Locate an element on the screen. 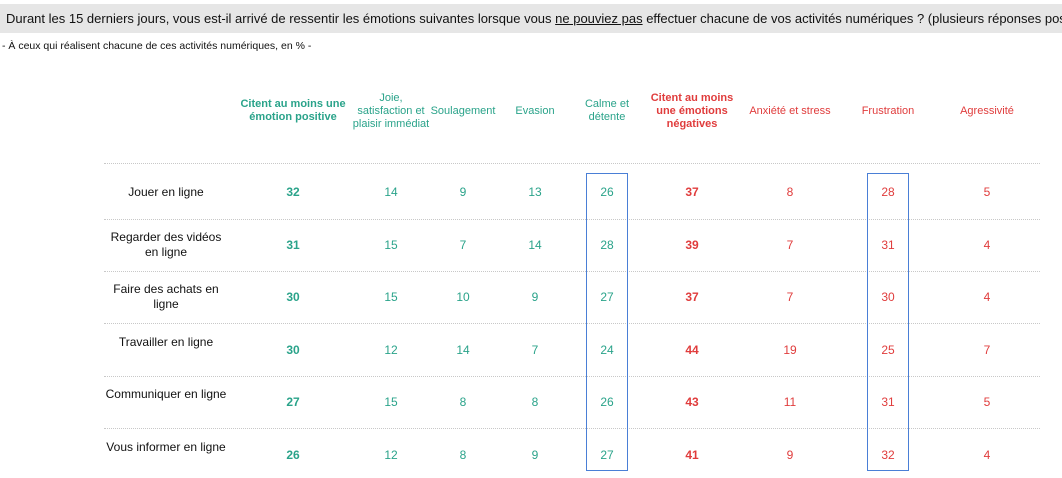 Image resolution: width=1062 pixels, height=478 pixels. row-label: Vous informer en ligne is located at coordinates (166, 447).